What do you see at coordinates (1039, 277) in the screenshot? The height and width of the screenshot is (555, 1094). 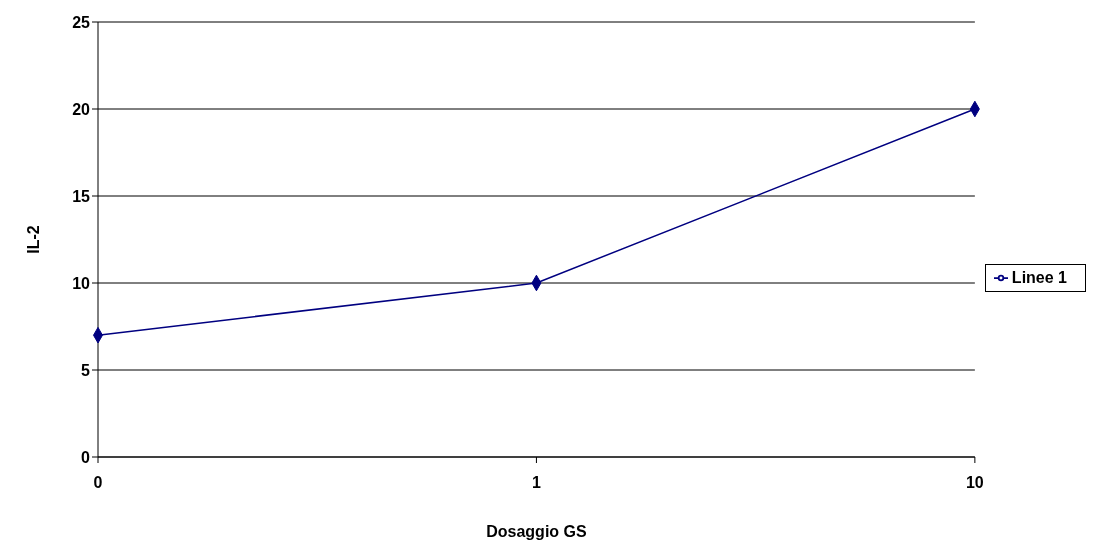 I see `legend-label: Linee 1` at bounding box center [1039, 277].